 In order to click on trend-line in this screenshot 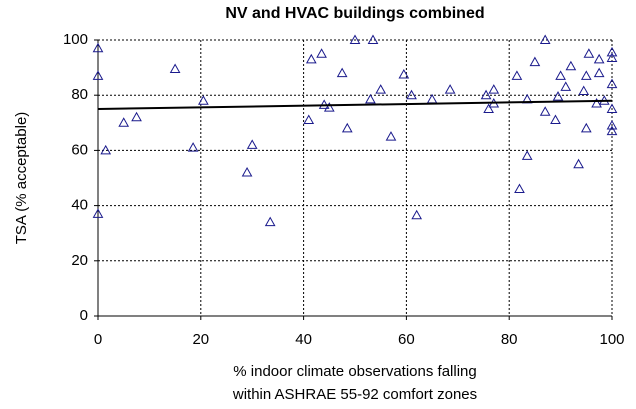, I will do `click(355, 104)`.